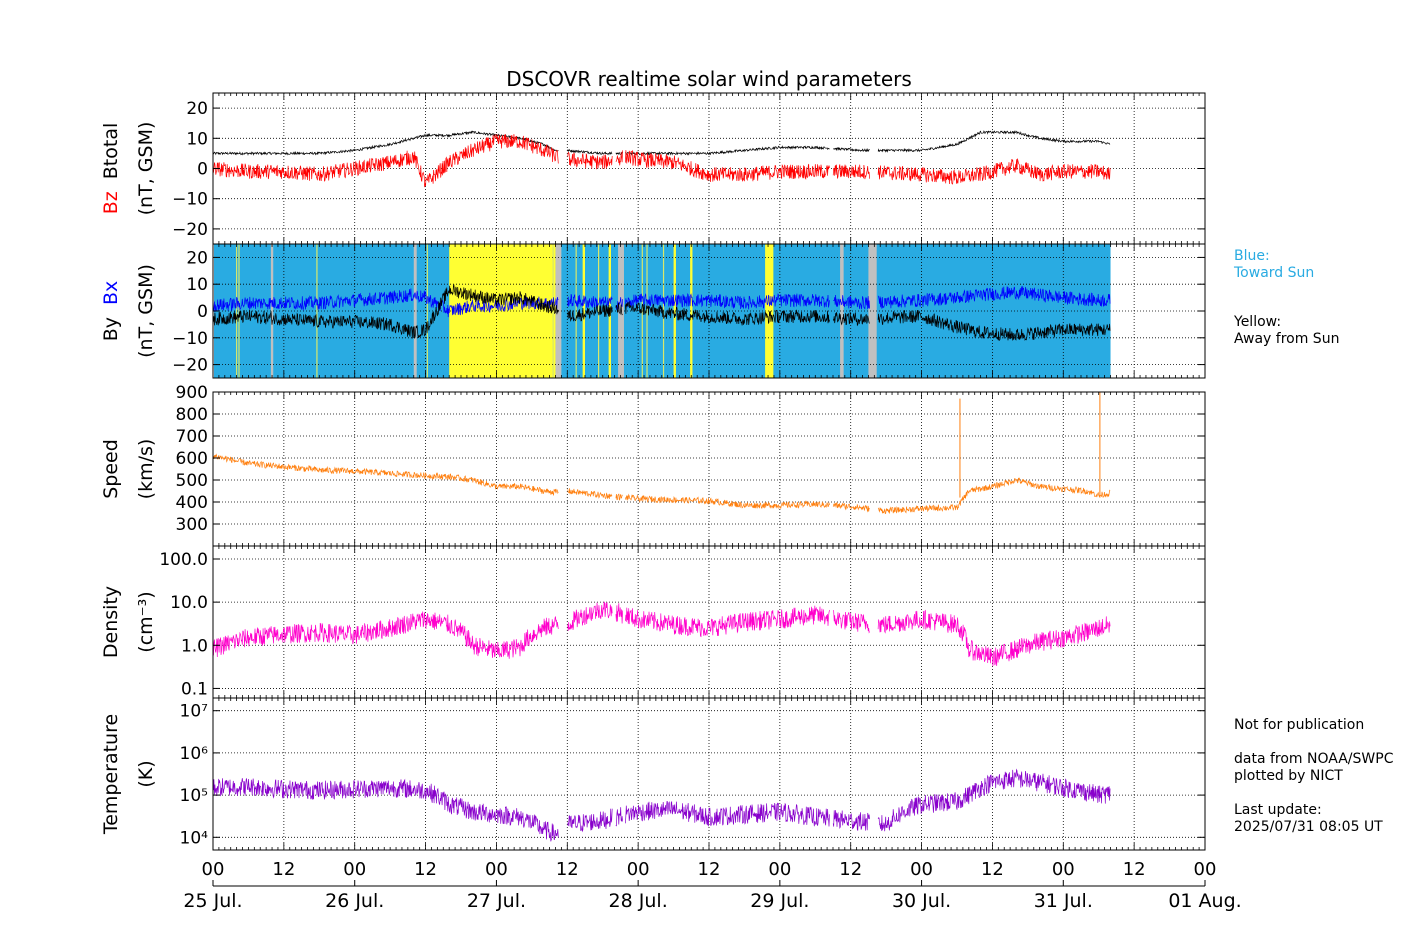  I want to click on series-bz-line, so click(661, 160).